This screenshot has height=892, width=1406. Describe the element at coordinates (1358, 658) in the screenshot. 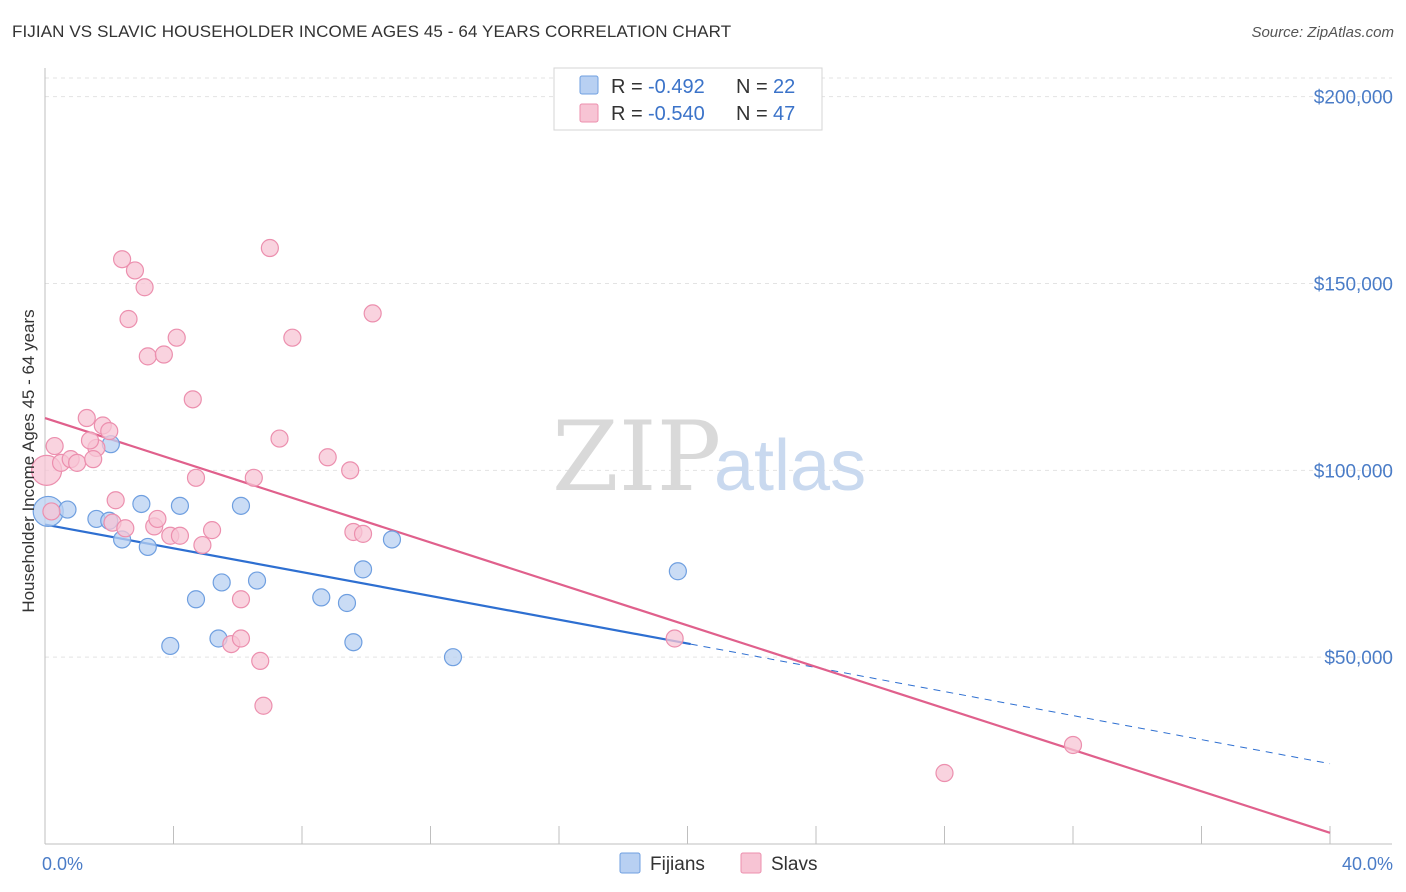

I see `y-tick-label-0: $50,000` at that location.